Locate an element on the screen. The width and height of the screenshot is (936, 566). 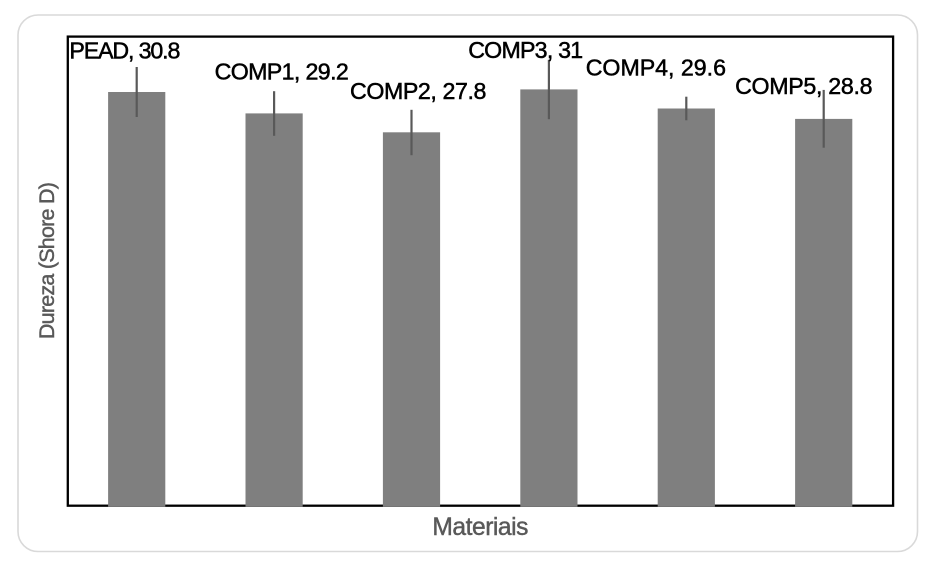
svg-text: COMP4, 29.6 is located at coordinates (656, 68).